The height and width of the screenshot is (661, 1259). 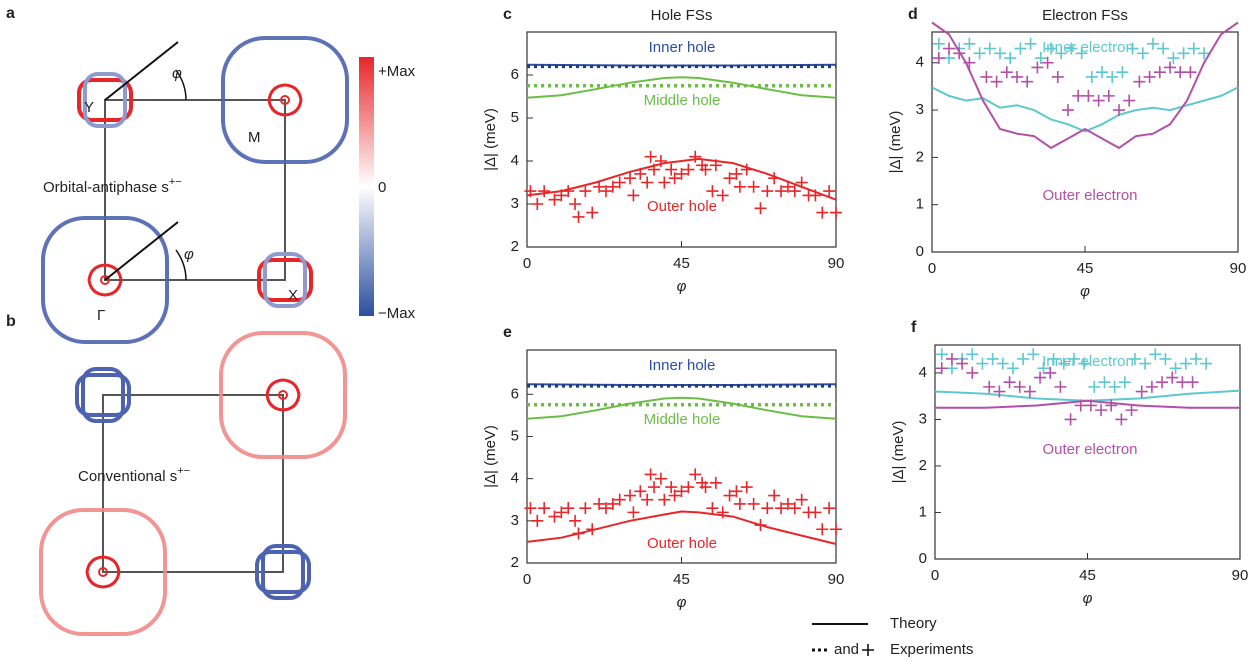 What do you see at coordinates (515, 160) in the screenshot?
I see `y-tick-label: 4` at bounding box center [515, 160].